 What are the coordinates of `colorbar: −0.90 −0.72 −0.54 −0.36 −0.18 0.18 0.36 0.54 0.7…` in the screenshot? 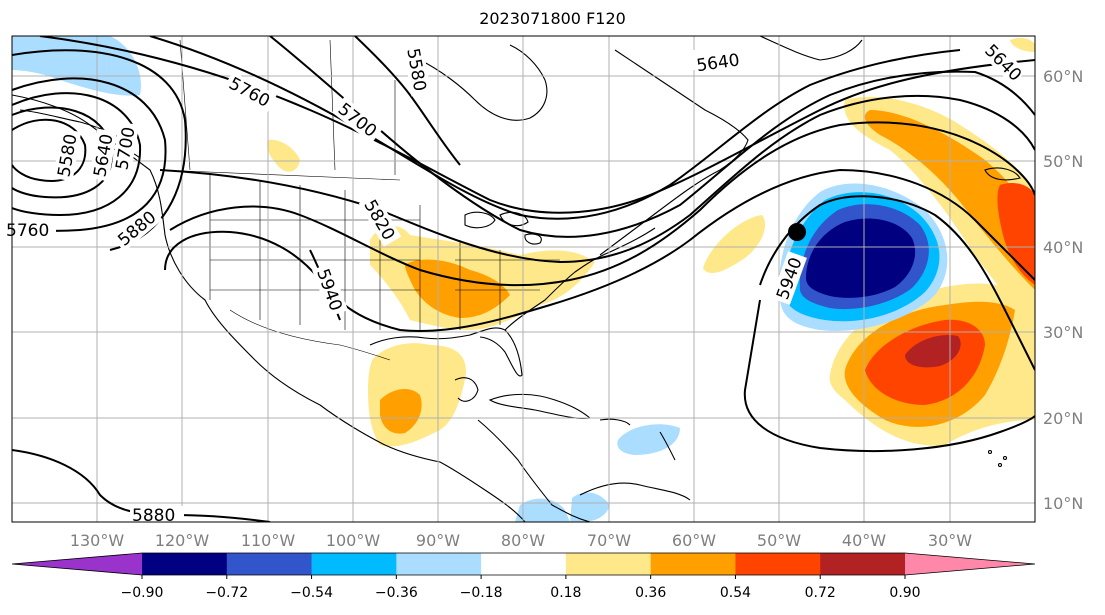 It's located at (523, 576).